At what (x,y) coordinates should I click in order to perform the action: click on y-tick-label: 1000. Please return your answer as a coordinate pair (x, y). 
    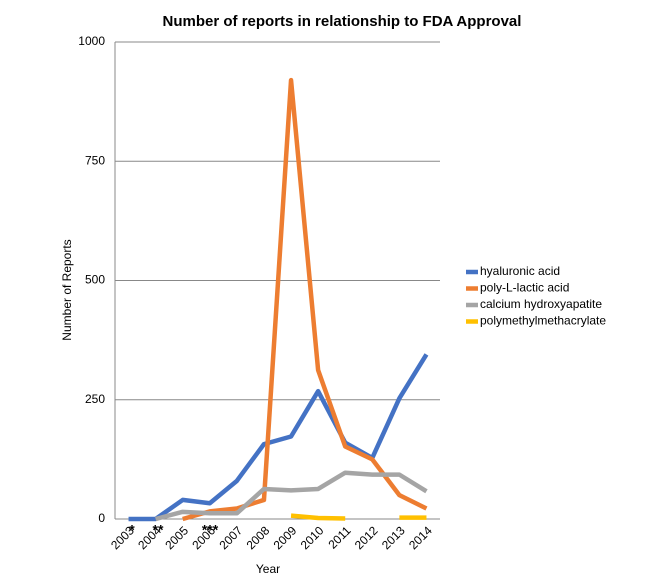
    Looking at the image, I should click on (91, 41).